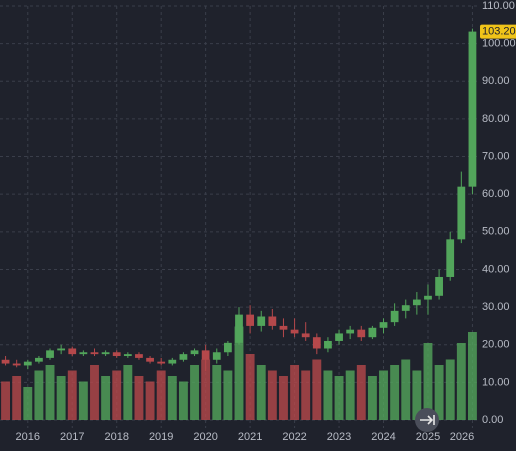 The image size is (516, 451). Describe the element at coordinates (492, 420) in the screenshot. I see `y-tick-label: 0.00` at that location.